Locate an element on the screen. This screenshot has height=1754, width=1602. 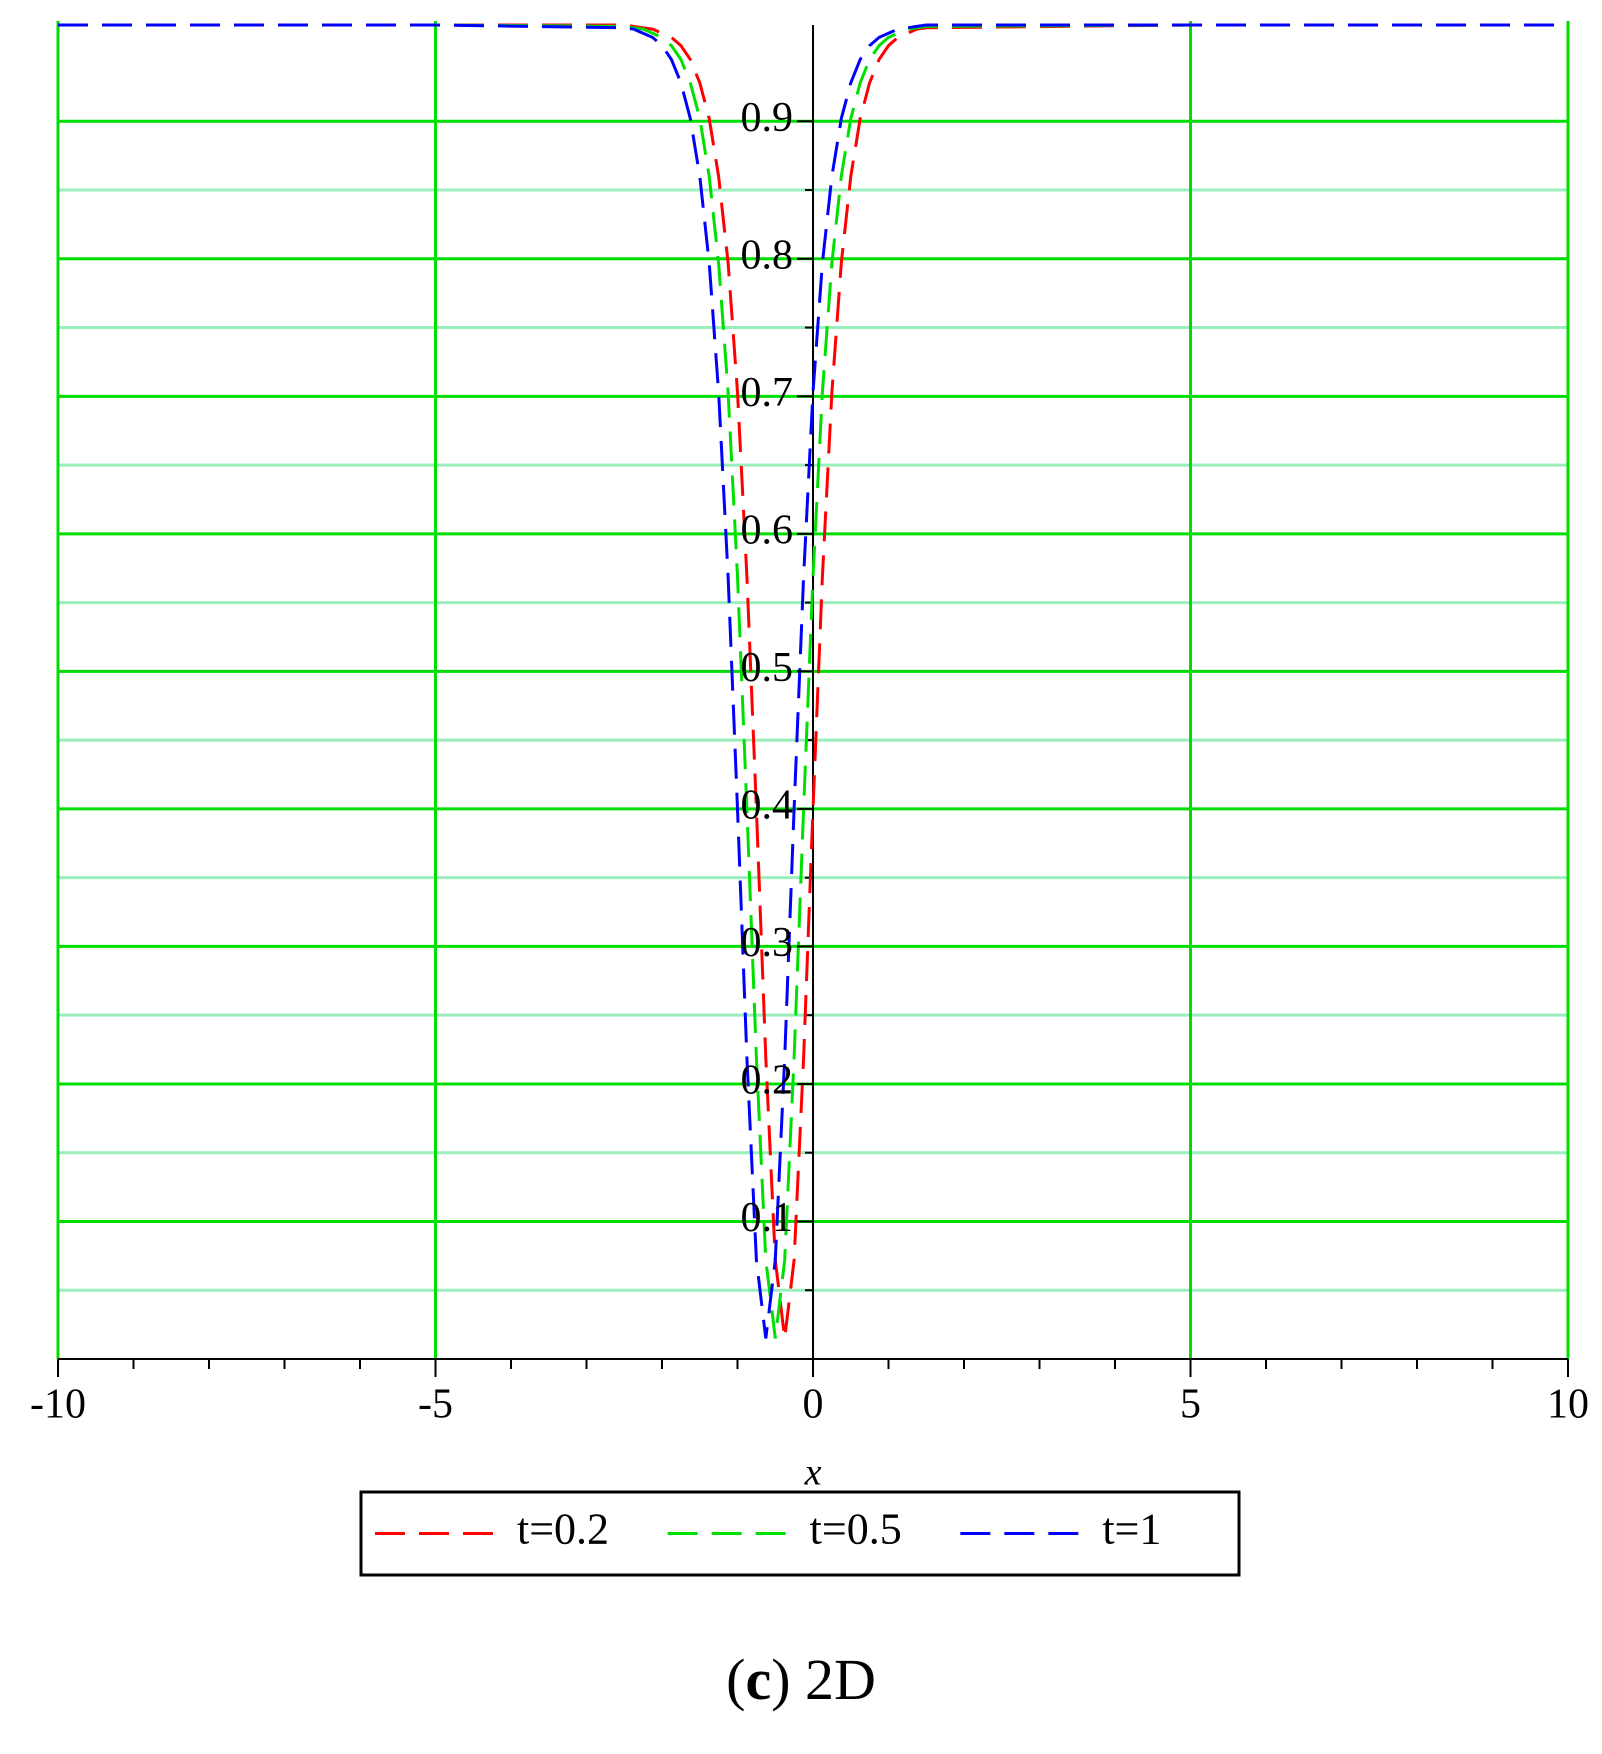
caption-label: c is located at coordinates (758, 1679).